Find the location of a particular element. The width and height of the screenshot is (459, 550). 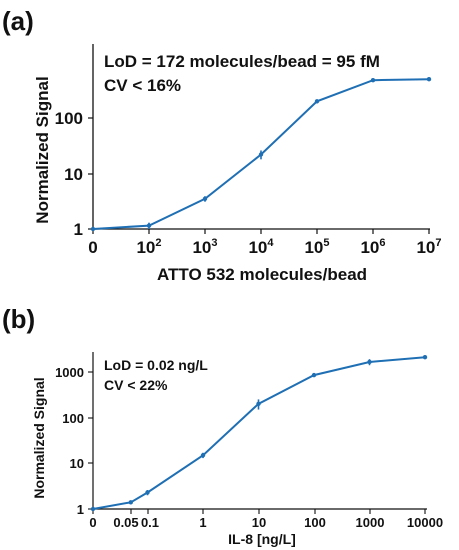

annotation-lod-a: LoD = 172 molecules/bead = 95 fM is located at coordinates (242, 61).